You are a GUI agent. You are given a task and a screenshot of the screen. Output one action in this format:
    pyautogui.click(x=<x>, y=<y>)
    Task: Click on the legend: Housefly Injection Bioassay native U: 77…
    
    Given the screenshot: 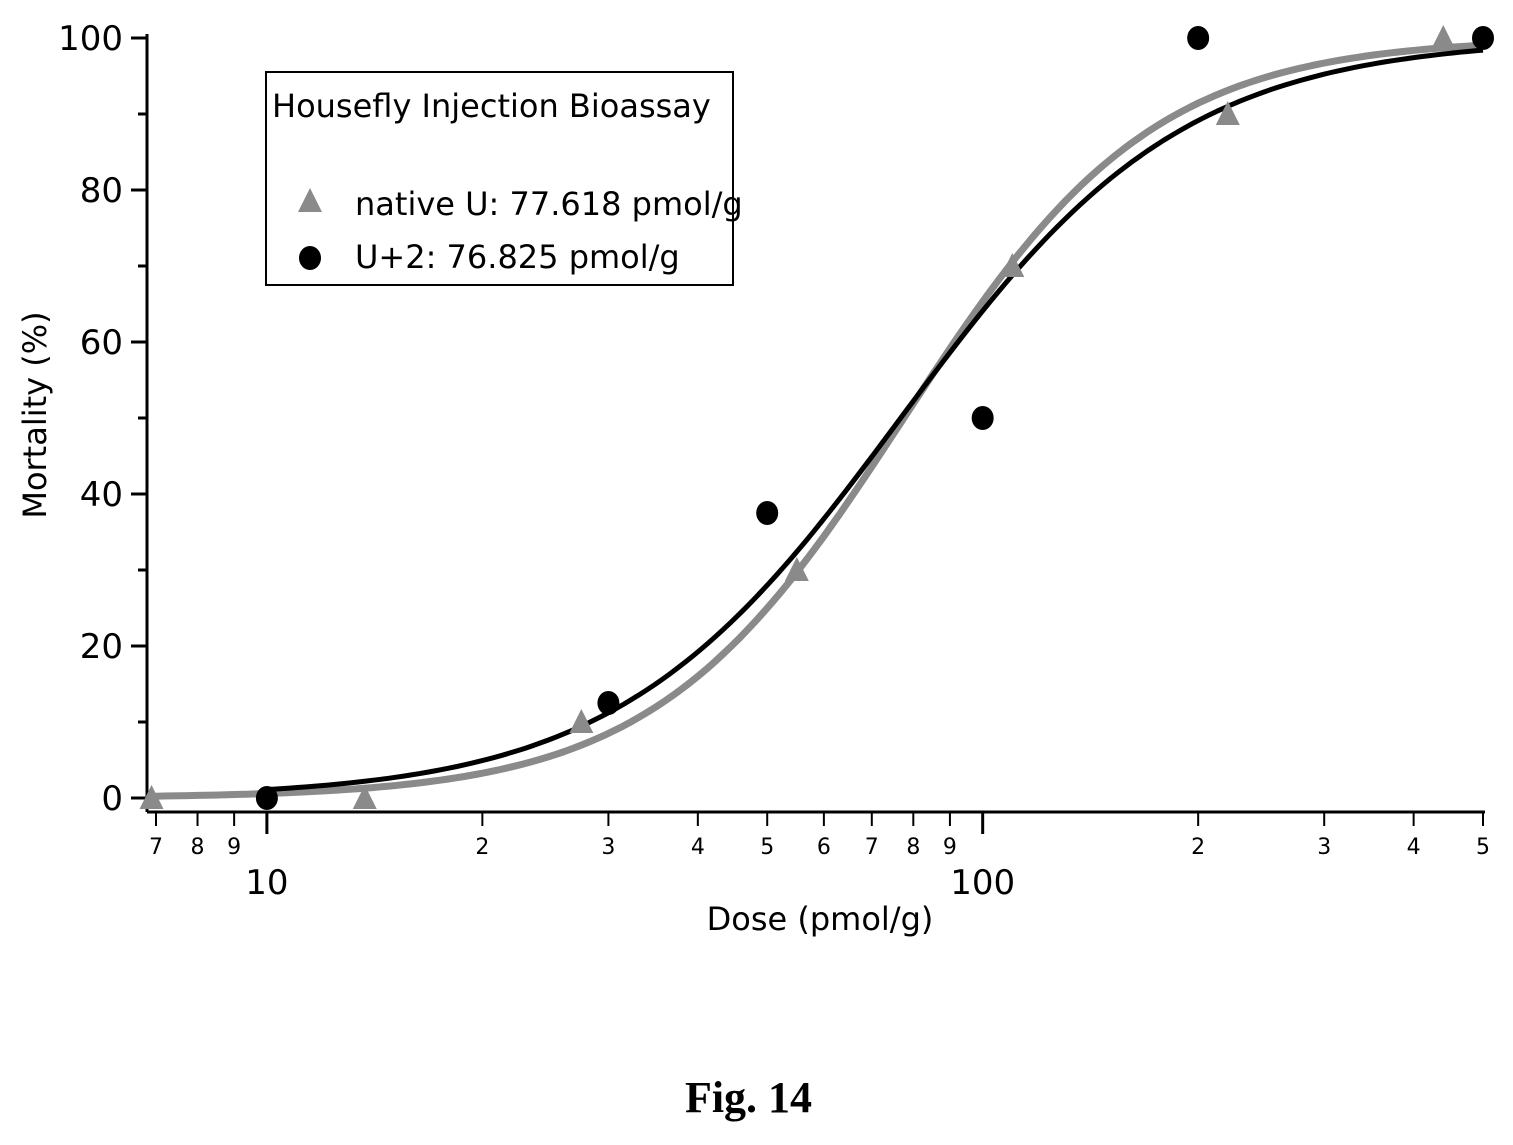 What is the action you would take?
    pyautogui.click(x=504, y=178)
    